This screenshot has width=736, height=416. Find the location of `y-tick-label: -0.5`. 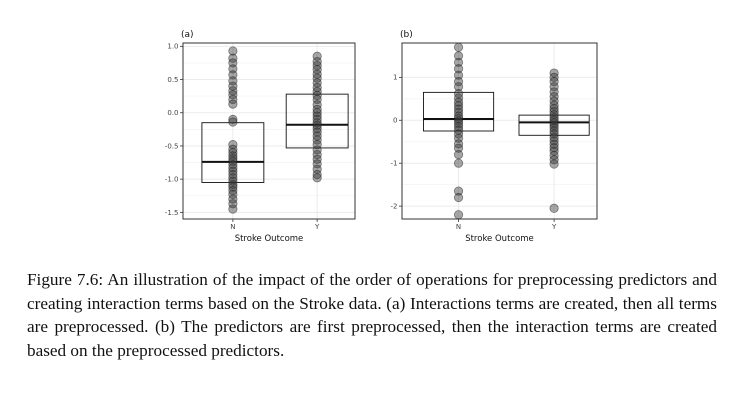

y-tick-label: -0.5 is located at coordinates (172, 146).